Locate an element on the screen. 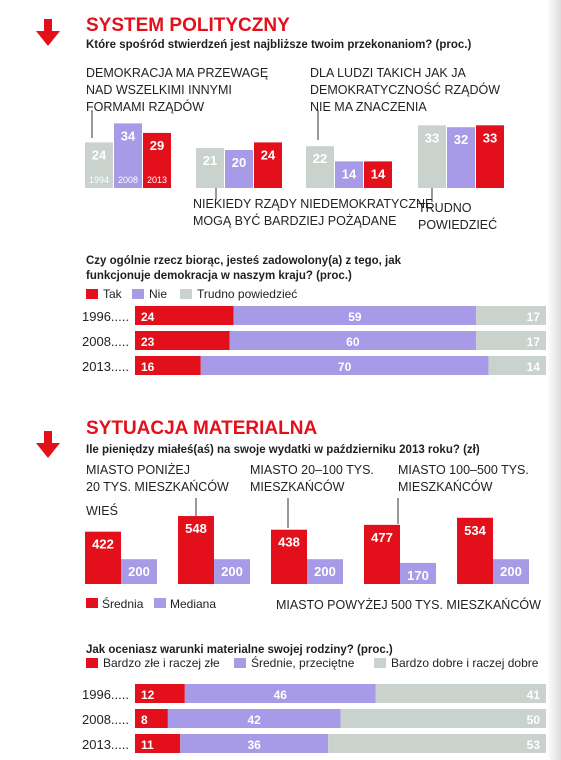 This screenshot has height=760, width=561. bar-value-1994-group1: 24 is located at coordinates (99, 154).